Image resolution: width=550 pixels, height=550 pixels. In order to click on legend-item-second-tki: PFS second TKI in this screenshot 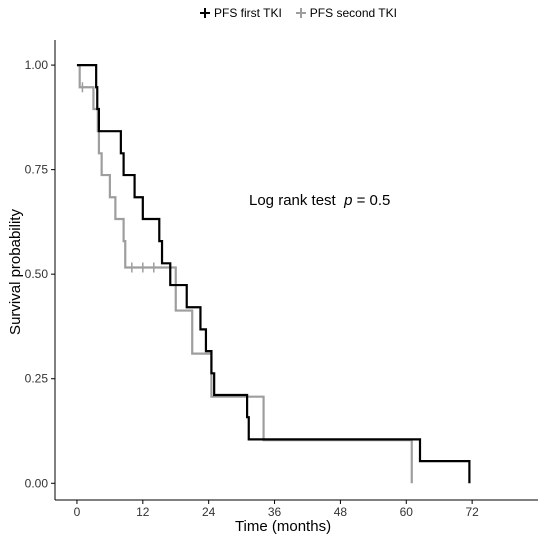, I will do `click(346, 13)`.